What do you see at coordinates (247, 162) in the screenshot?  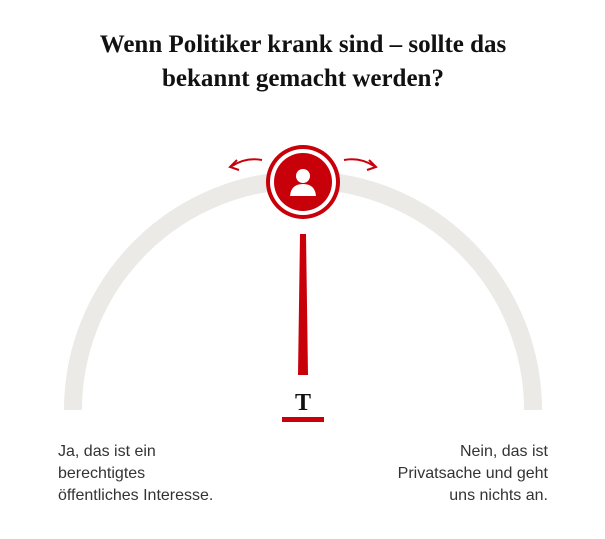 I see `arrow-left` at bounding box center [247, 162].